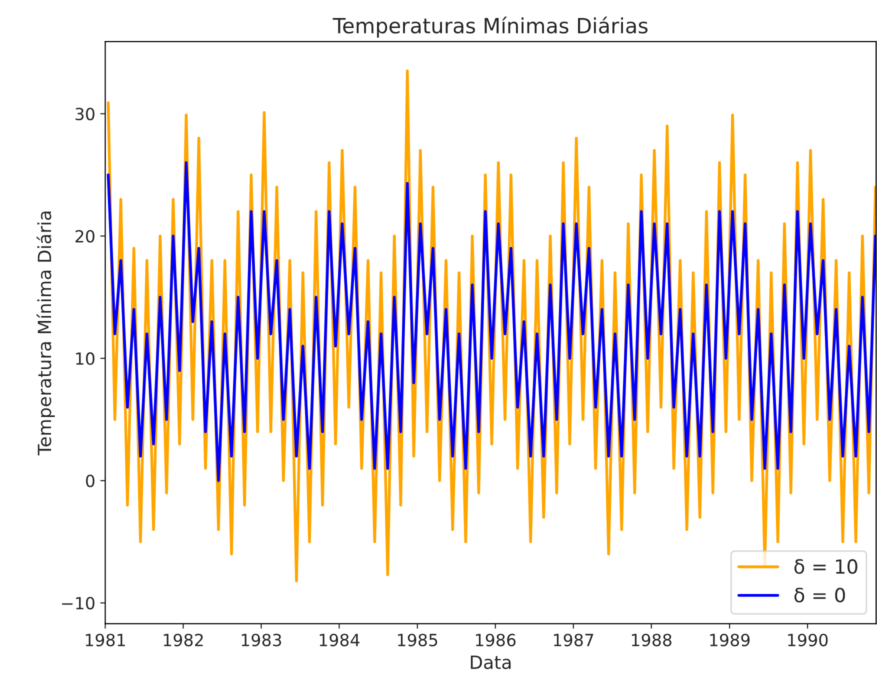 The width and height of the screenshot is (877, 693). What do you see at coordinates (819, 595) in the screenshot?
I see `legend-label: δ = 0` at bounding box center [819, 595].